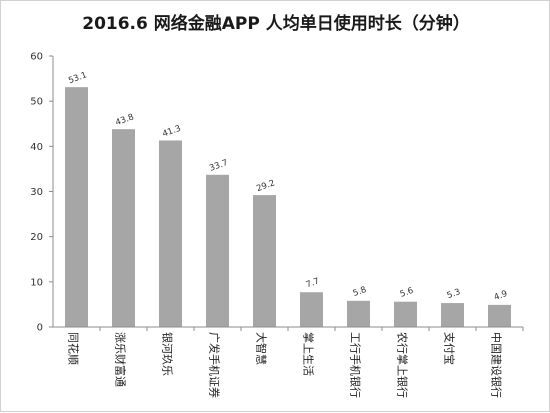 The height and width of the screenshot is (413, 550). I want to click on x-category-label: 农行掌上银行, so click(403, 365).